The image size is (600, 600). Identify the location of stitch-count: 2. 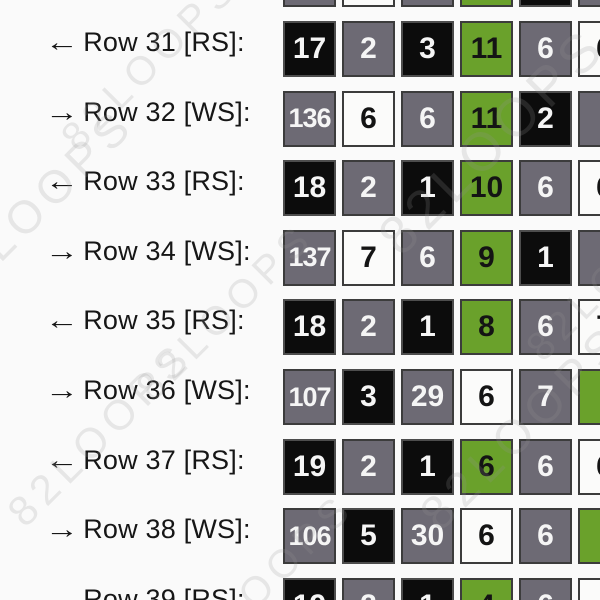
(368, 466).